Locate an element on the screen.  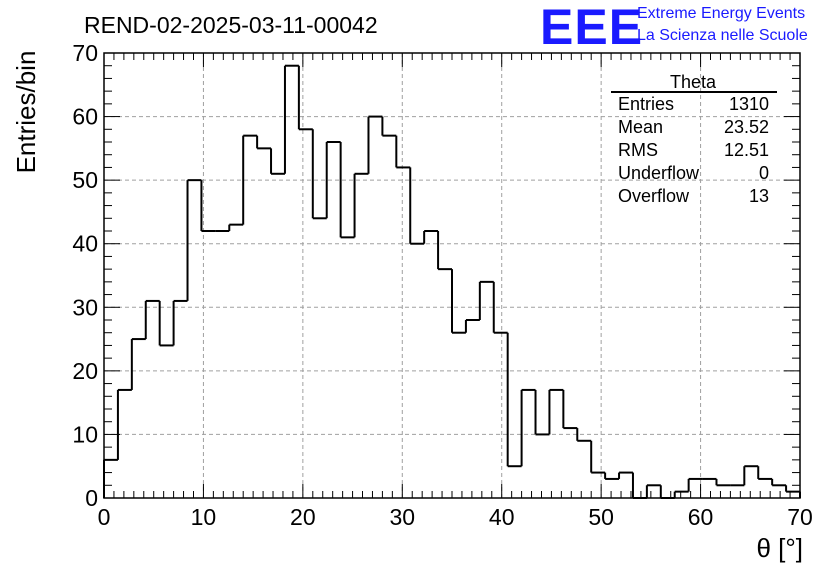
stats-row-label: Underflow is located at coordinates (659, 173).